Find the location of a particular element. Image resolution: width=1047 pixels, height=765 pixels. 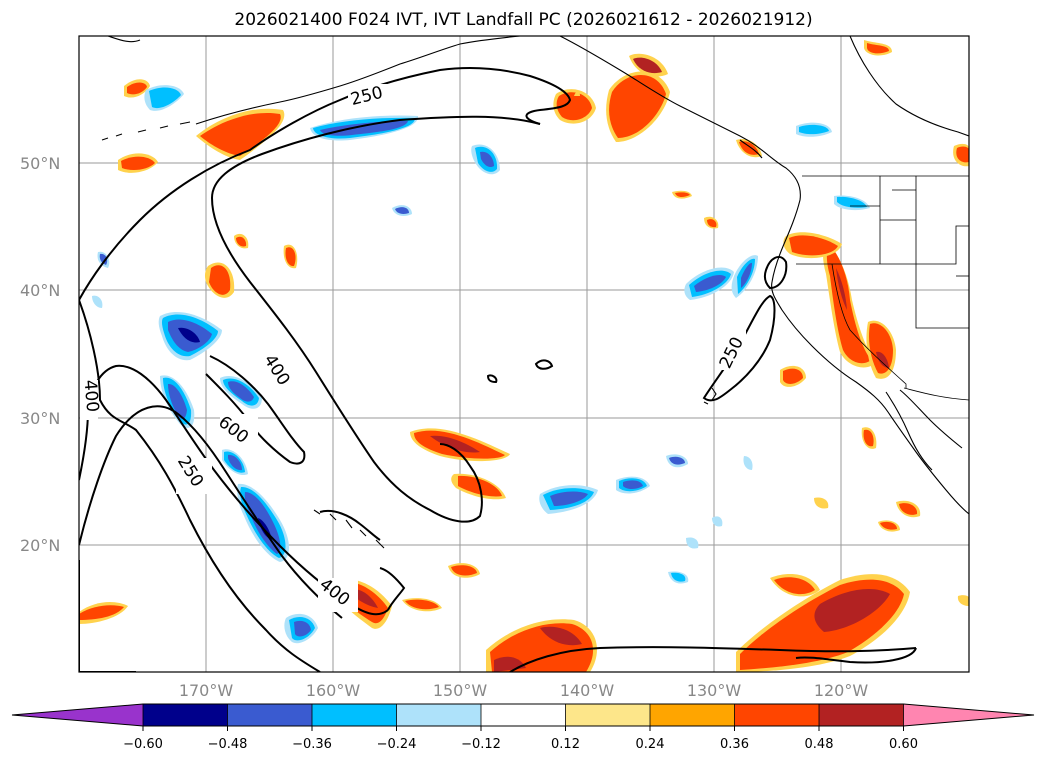

latitude-label: 50°N is located at coordinates (40, 163).